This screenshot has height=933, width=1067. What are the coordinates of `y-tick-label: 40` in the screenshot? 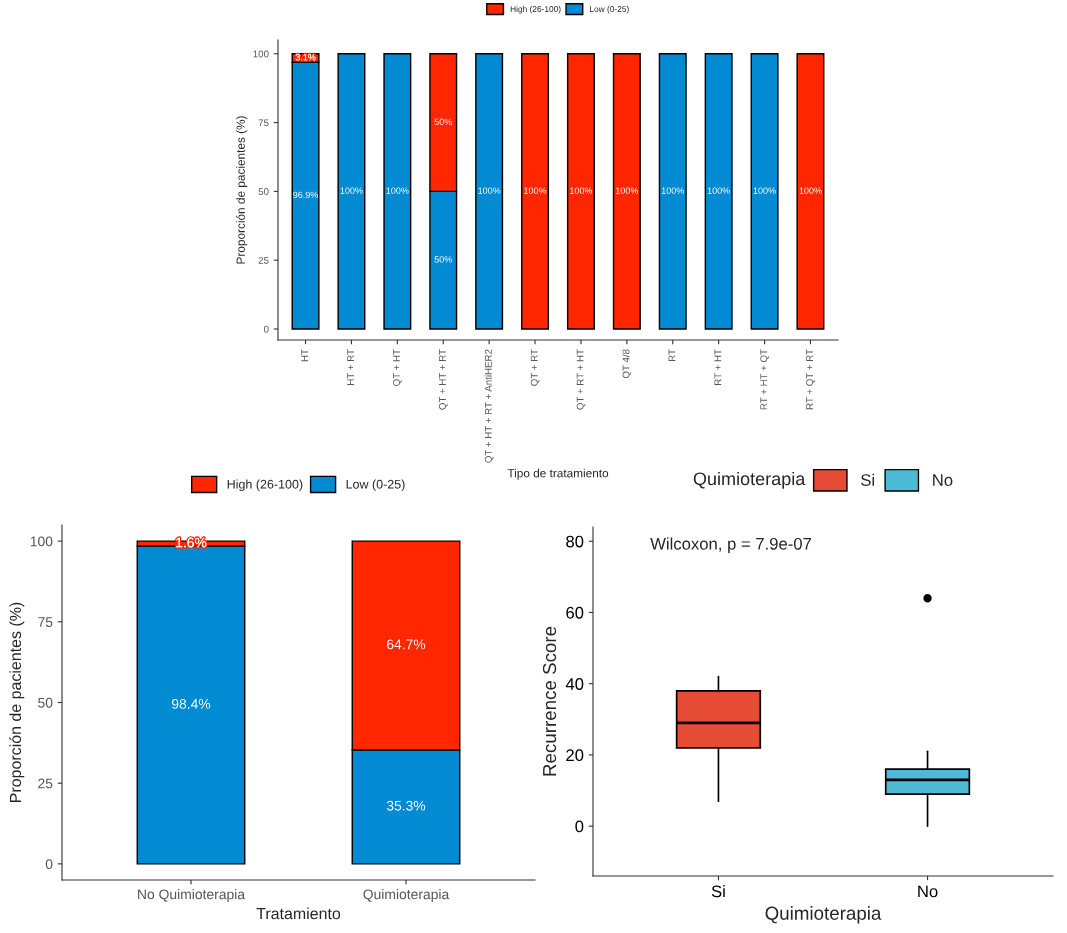 It's located at (574, 684).